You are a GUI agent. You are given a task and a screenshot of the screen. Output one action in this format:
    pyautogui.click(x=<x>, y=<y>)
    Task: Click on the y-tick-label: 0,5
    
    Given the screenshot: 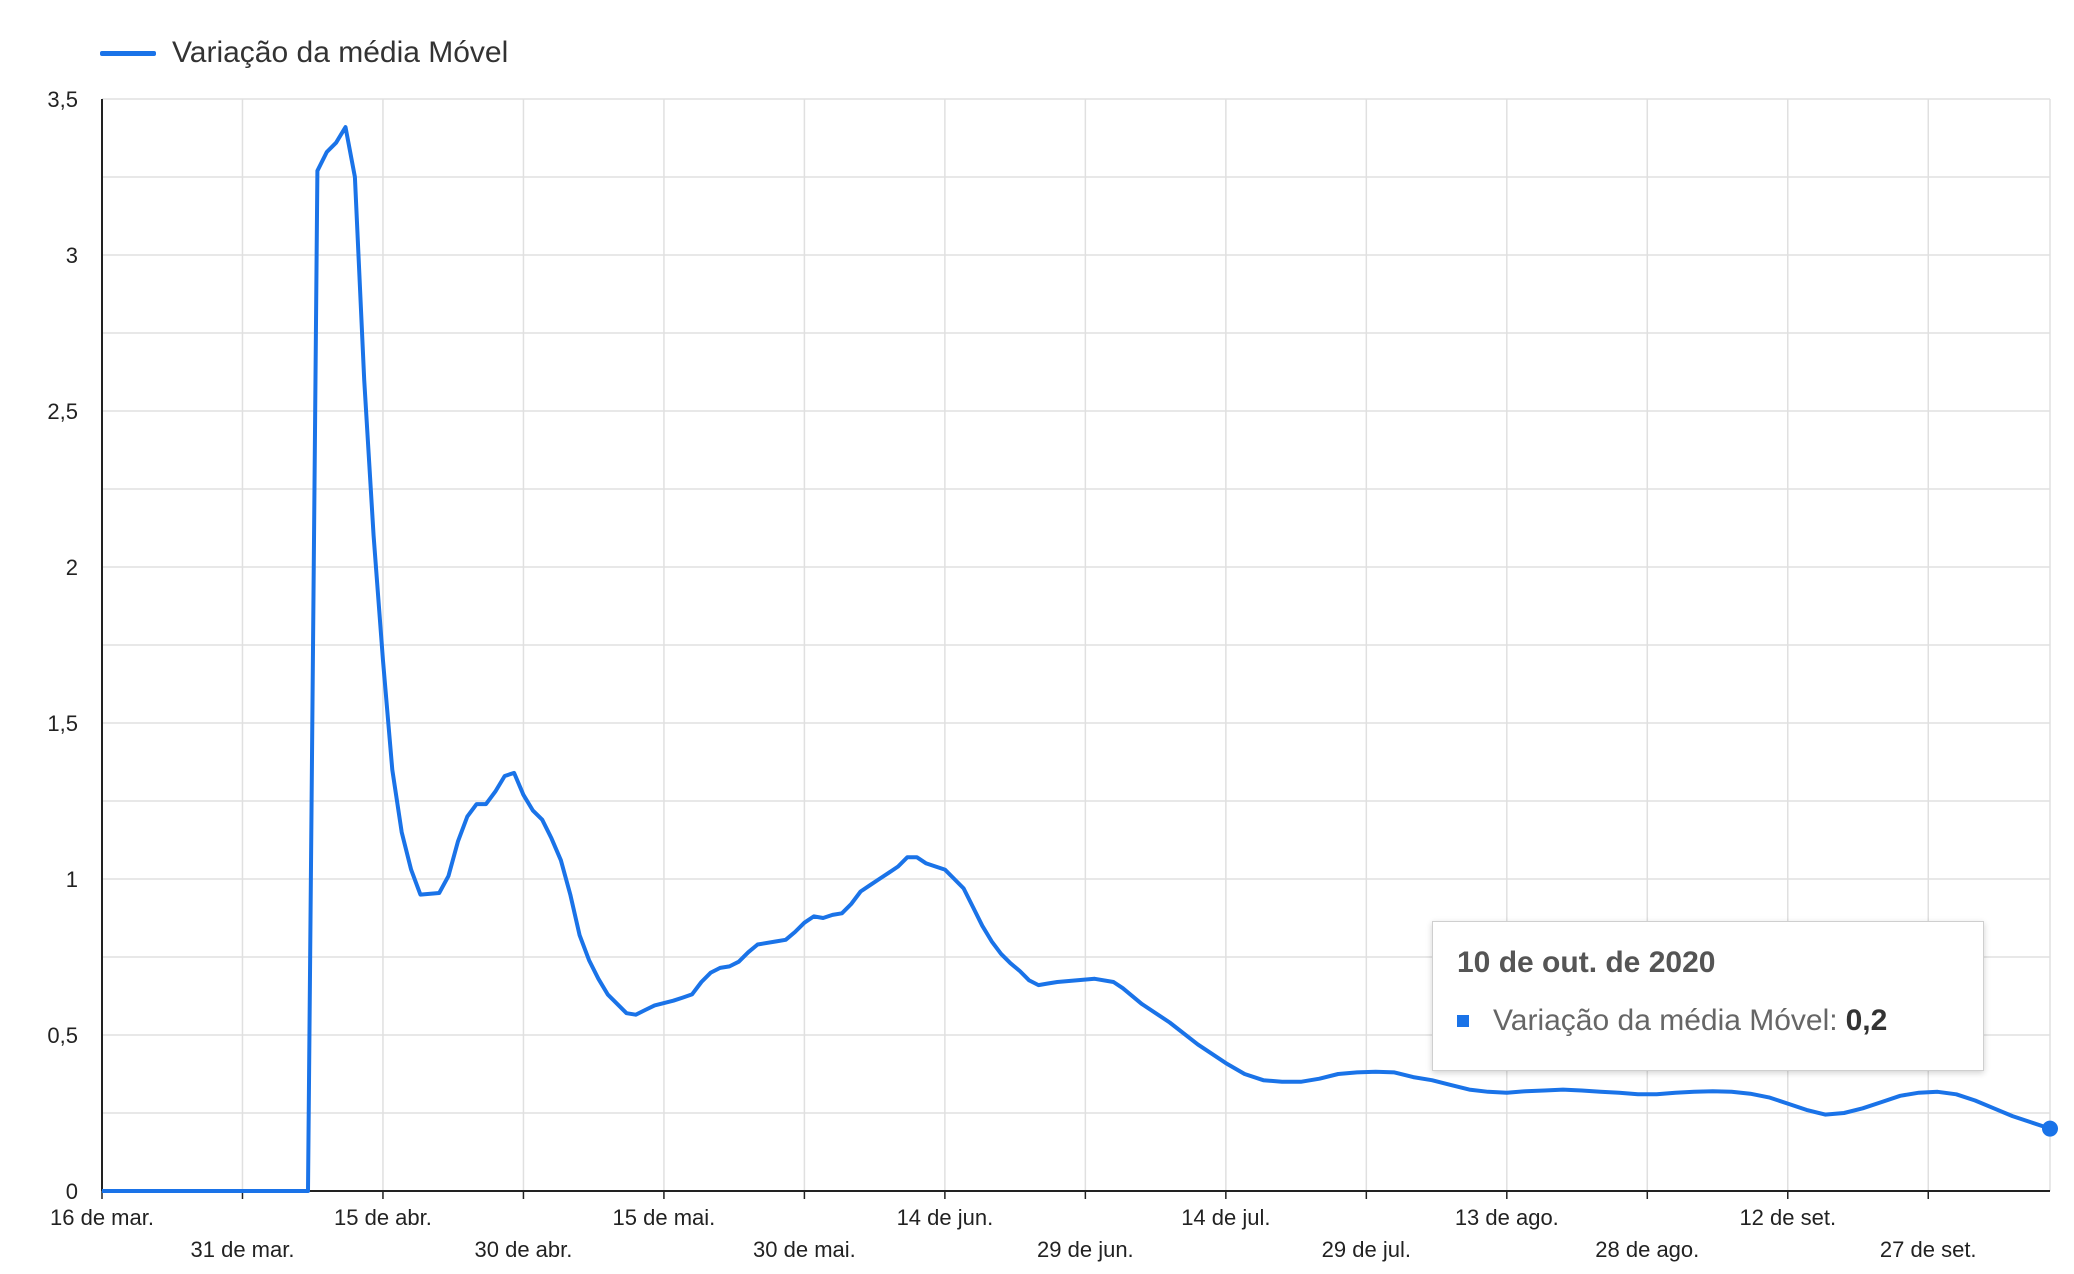 What is the action you would take?
    pyautogui.click(x=62, y=1035)
    